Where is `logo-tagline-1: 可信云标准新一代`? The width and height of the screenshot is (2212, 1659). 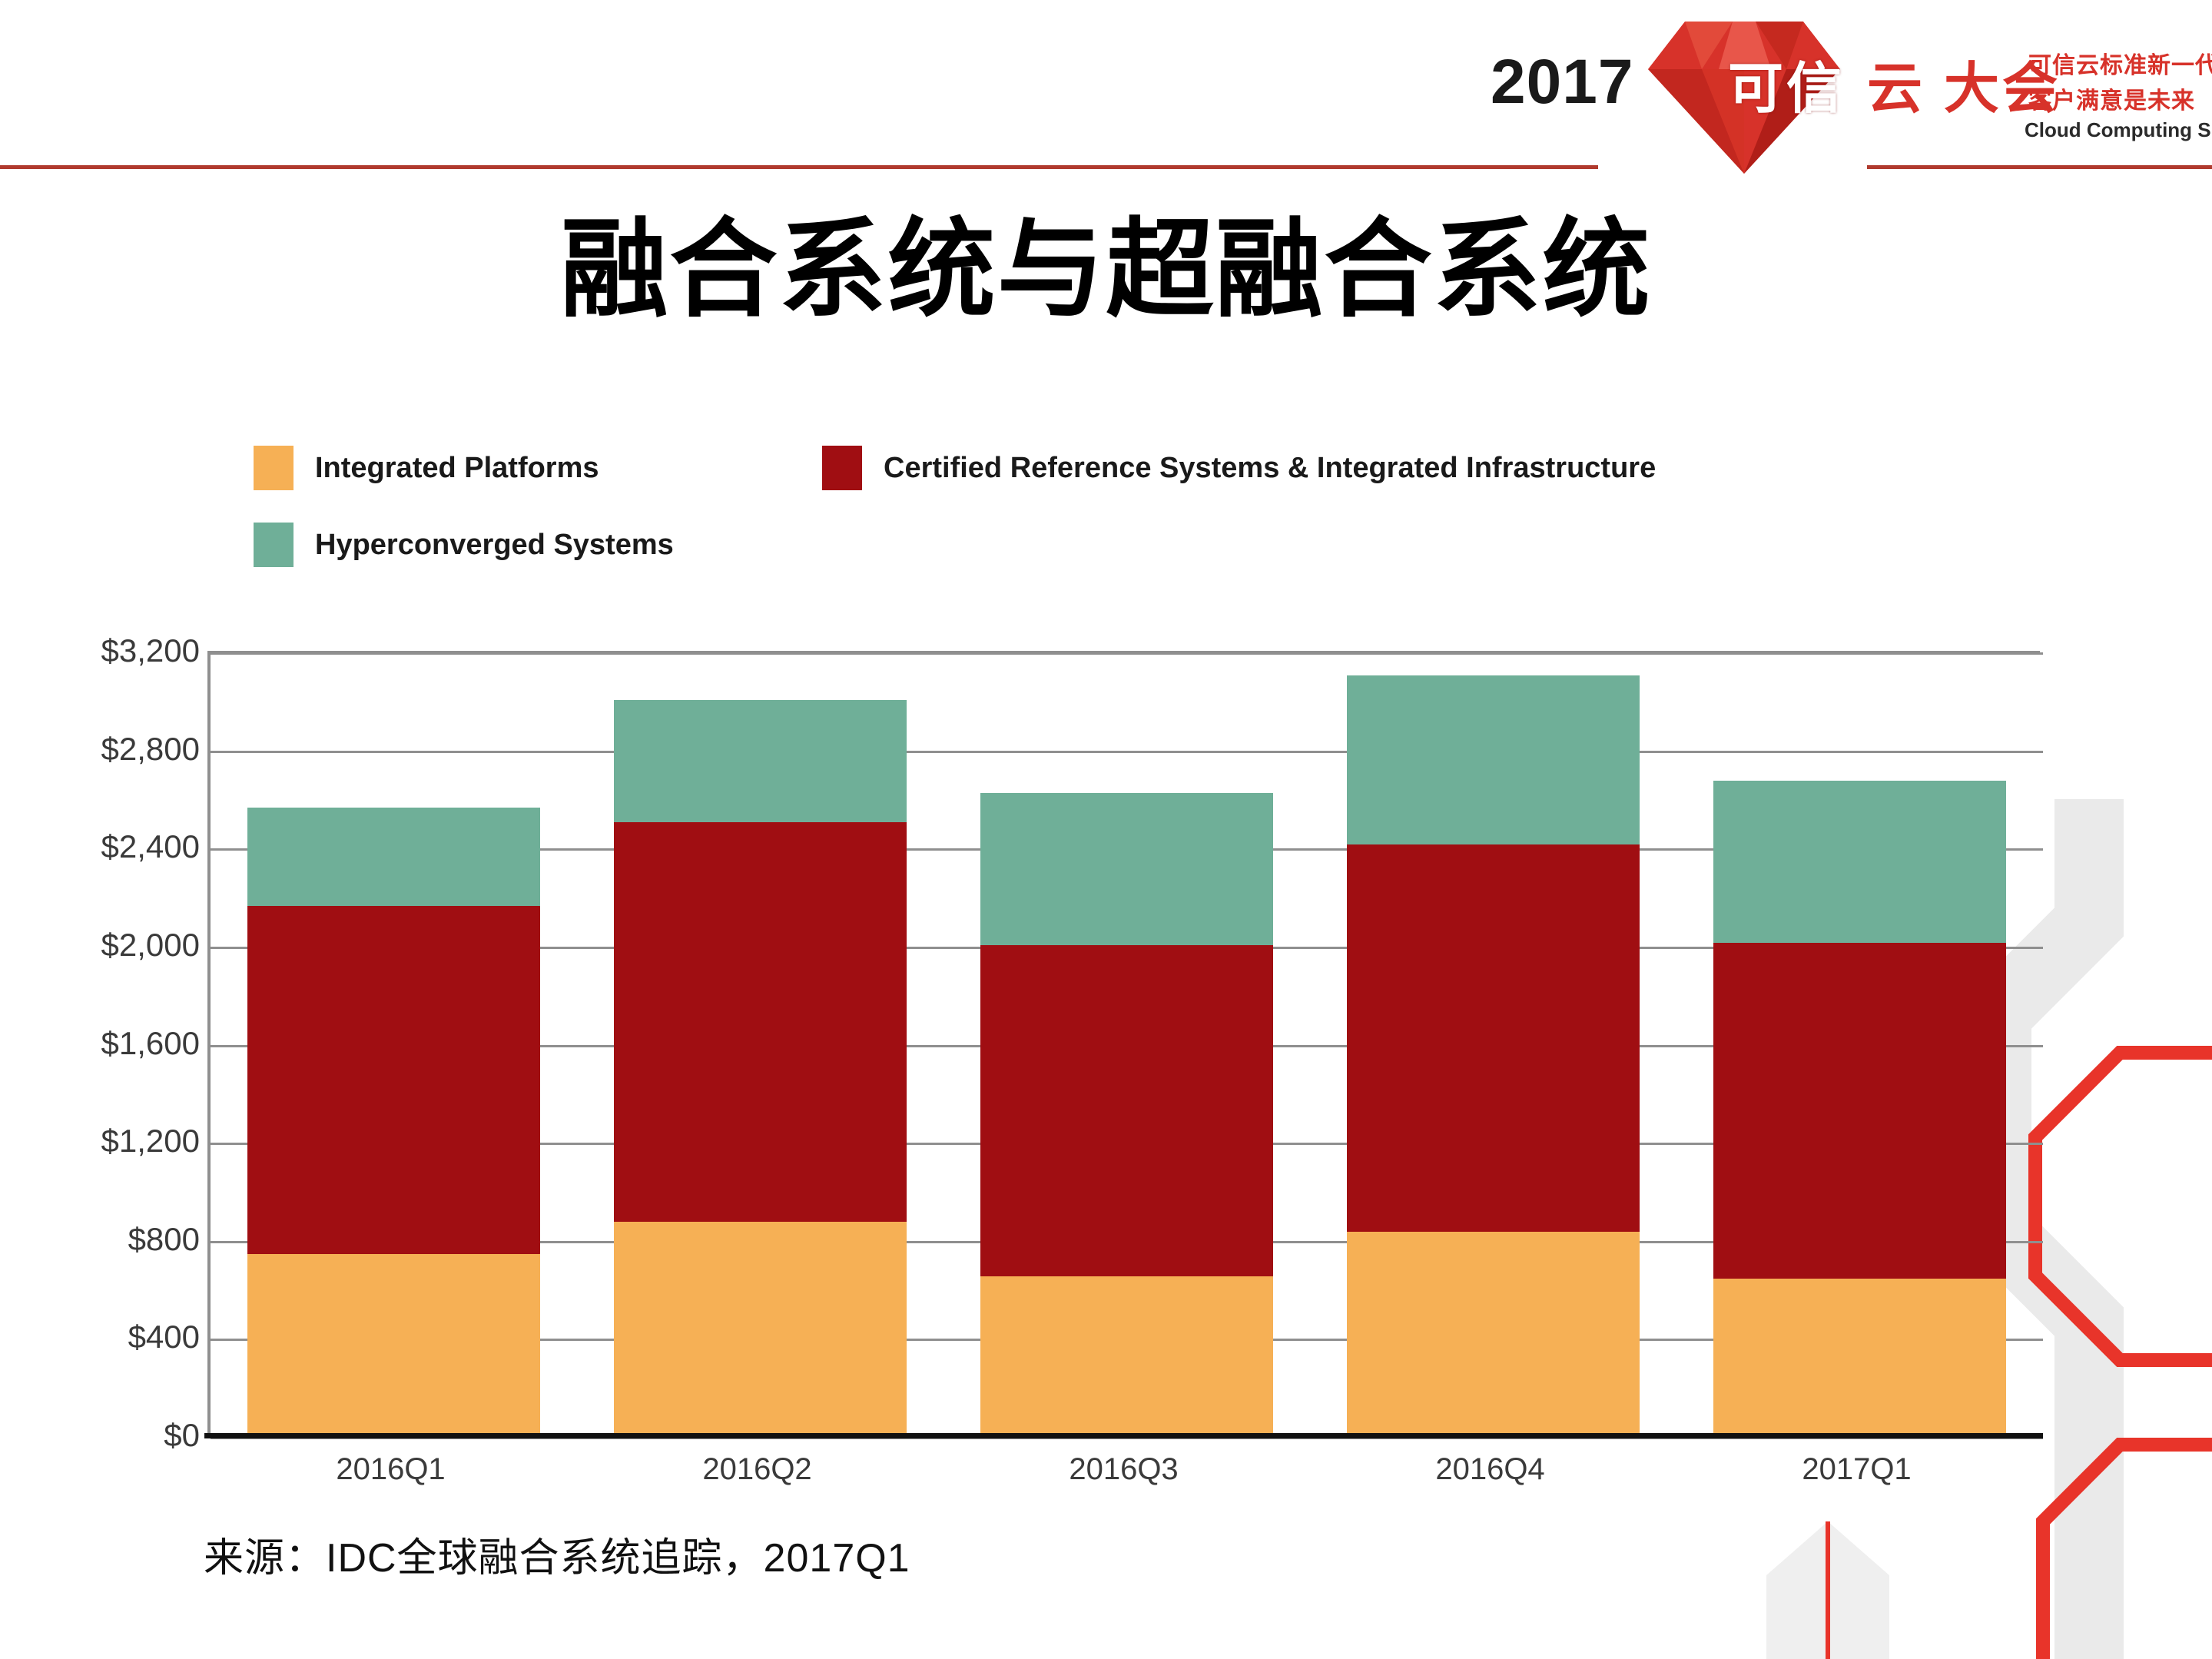 logo-tagline-1: 可信云标准新一代 is located at coordinates (2120, 65).